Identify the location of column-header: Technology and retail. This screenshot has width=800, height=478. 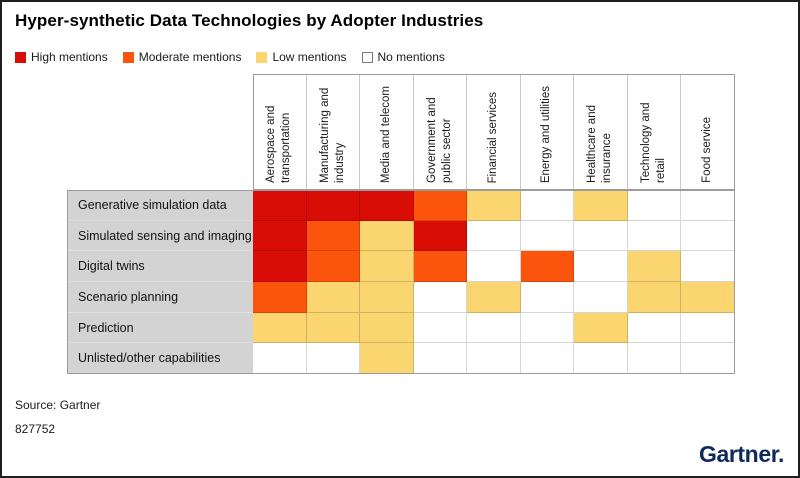
(654, 132).